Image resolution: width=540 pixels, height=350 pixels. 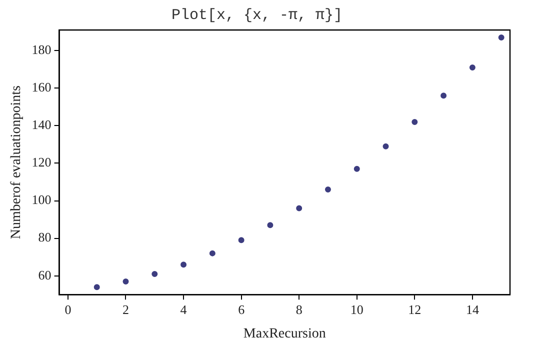 What do you see at coordinates (45, 274) in the screenshot?
I see `y-tick-label: 60` at bounding box center [45, 274].